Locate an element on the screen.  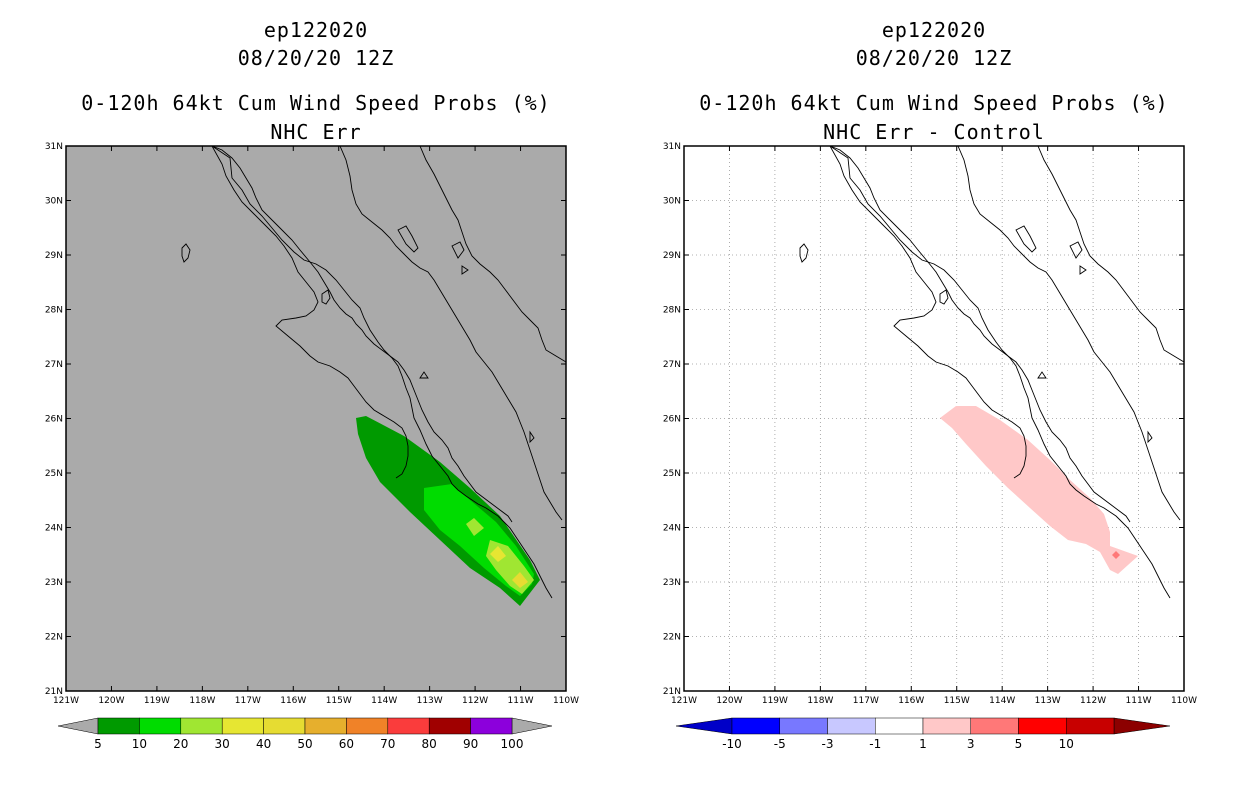
right-colorbar-label: -1 is located at coordinates (875, 744).